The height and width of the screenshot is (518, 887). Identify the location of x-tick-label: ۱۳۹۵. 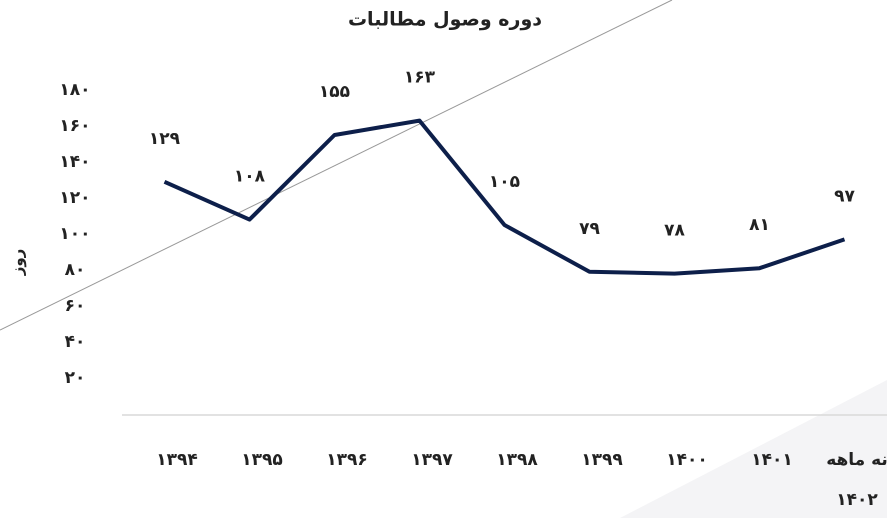
(262, 460).